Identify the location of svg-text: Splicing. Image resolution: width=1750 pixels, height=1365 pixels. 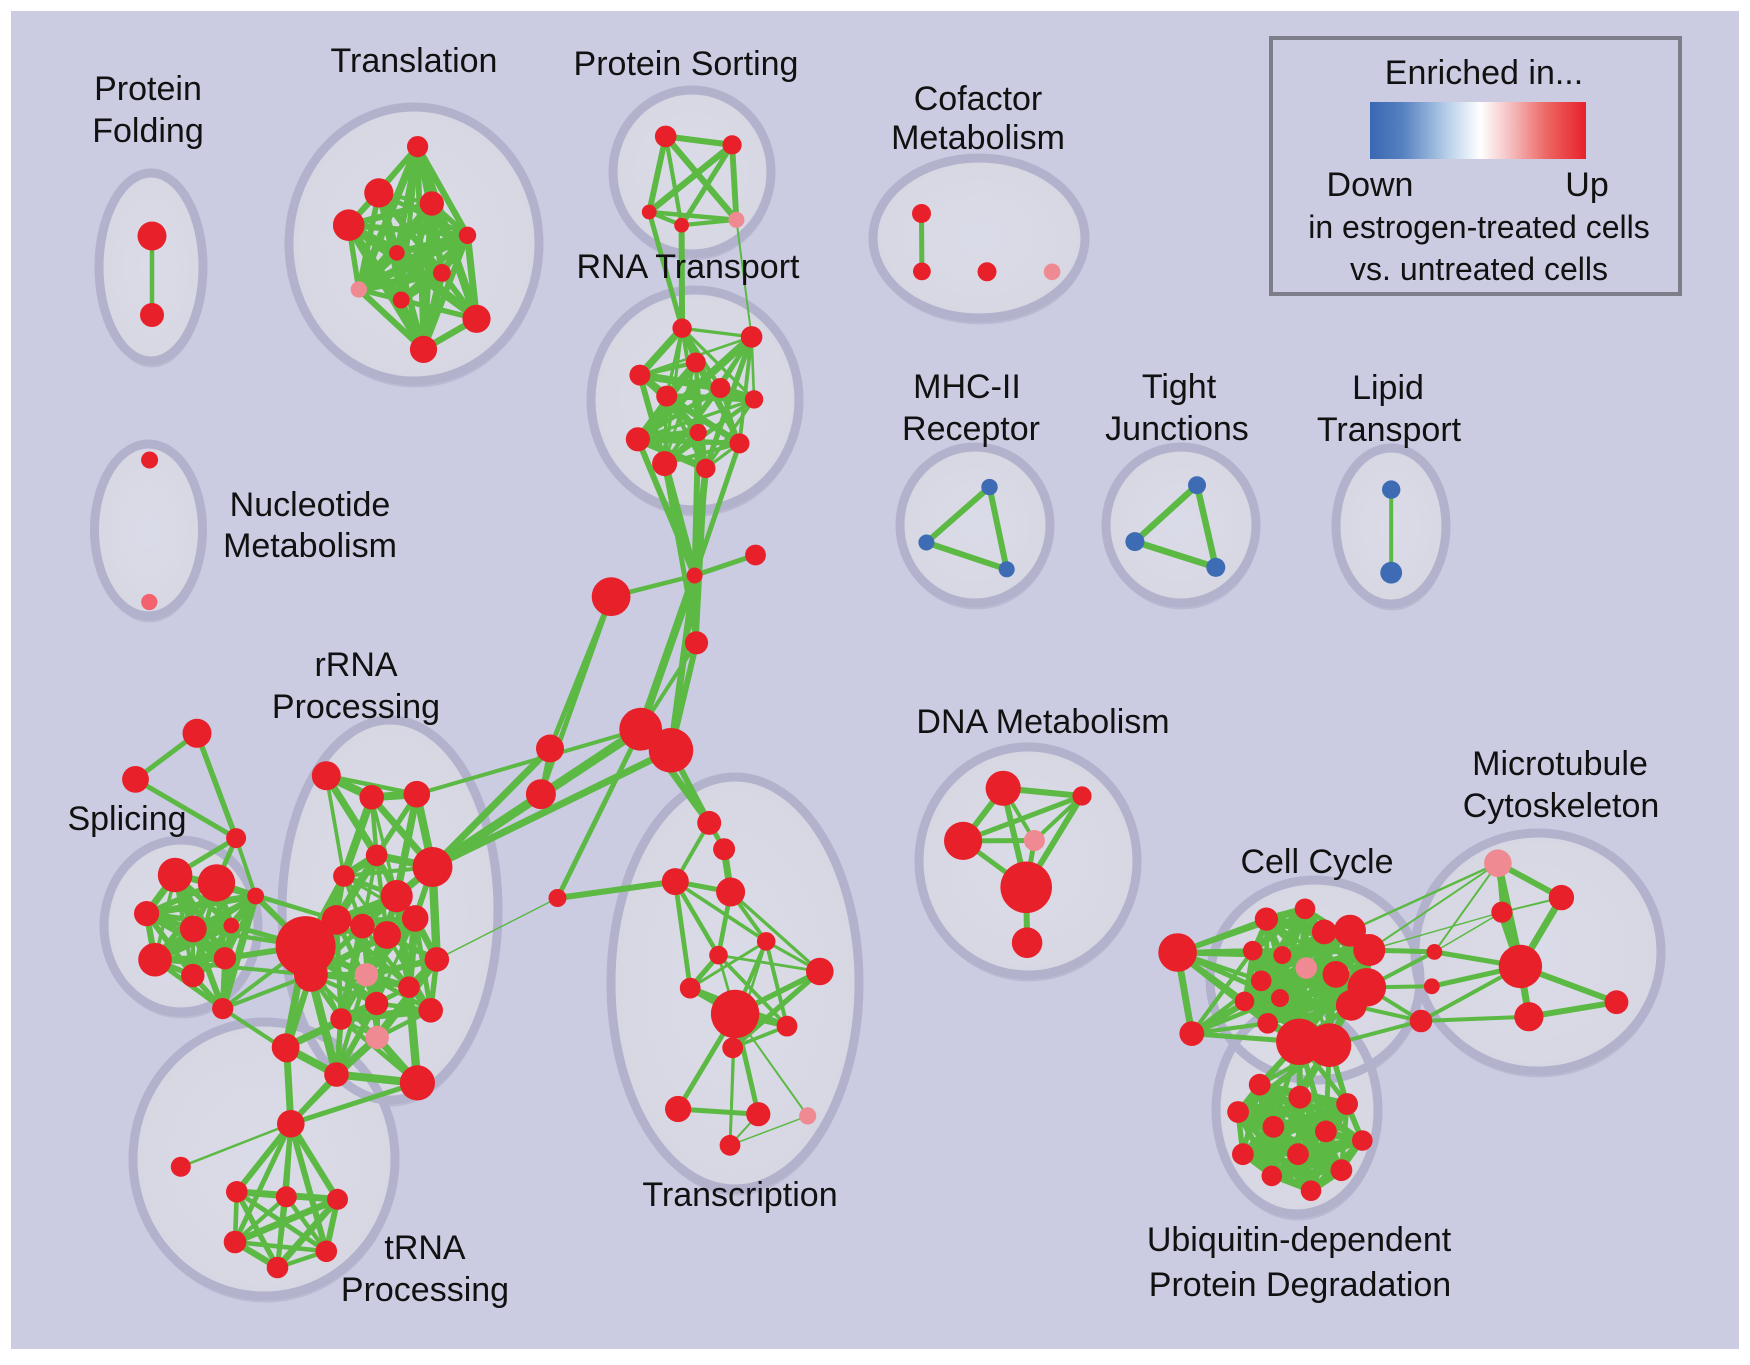
(126, 819).